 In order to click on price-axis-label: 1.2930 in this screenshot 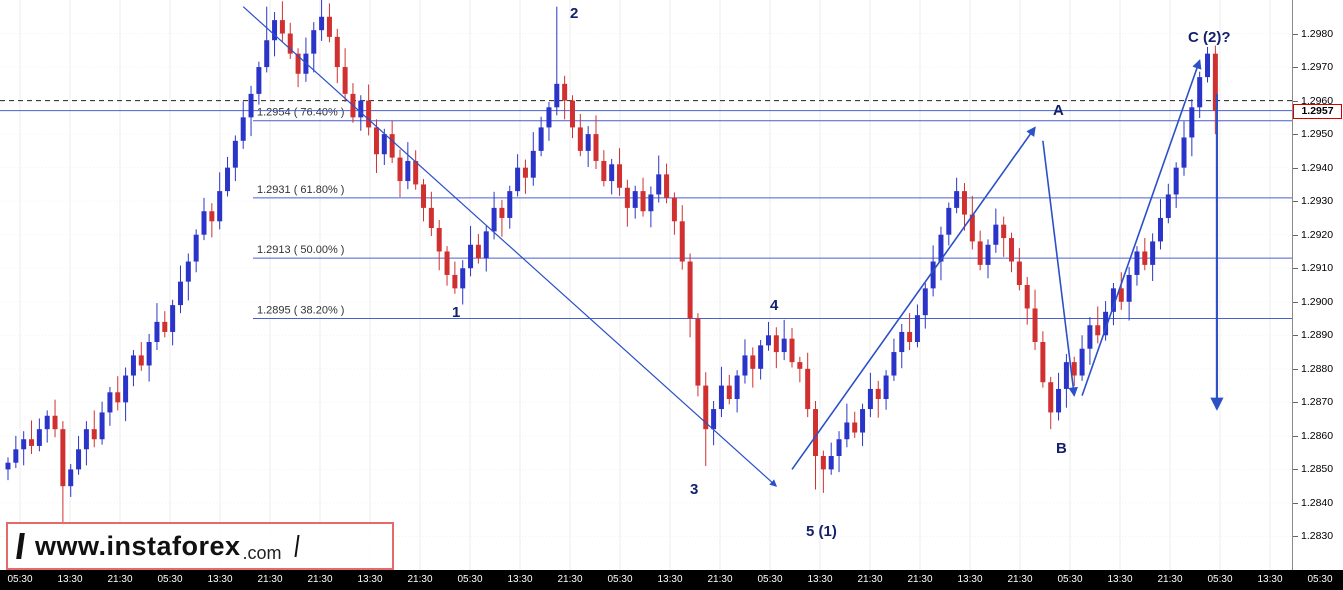, I will do `click(1313, 201)`.